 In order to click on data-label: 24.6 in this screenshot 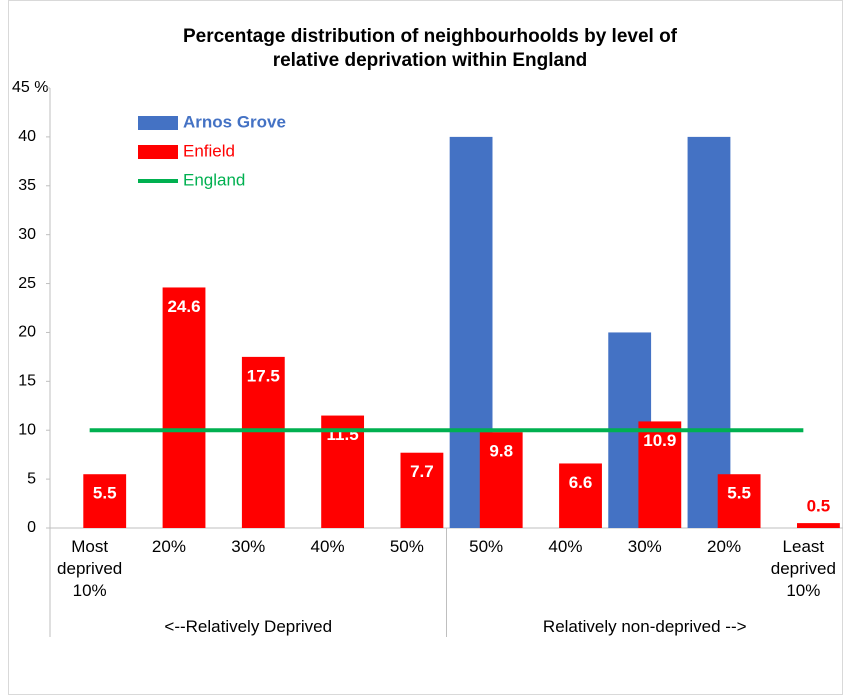, I will do `click(183, 306)`.